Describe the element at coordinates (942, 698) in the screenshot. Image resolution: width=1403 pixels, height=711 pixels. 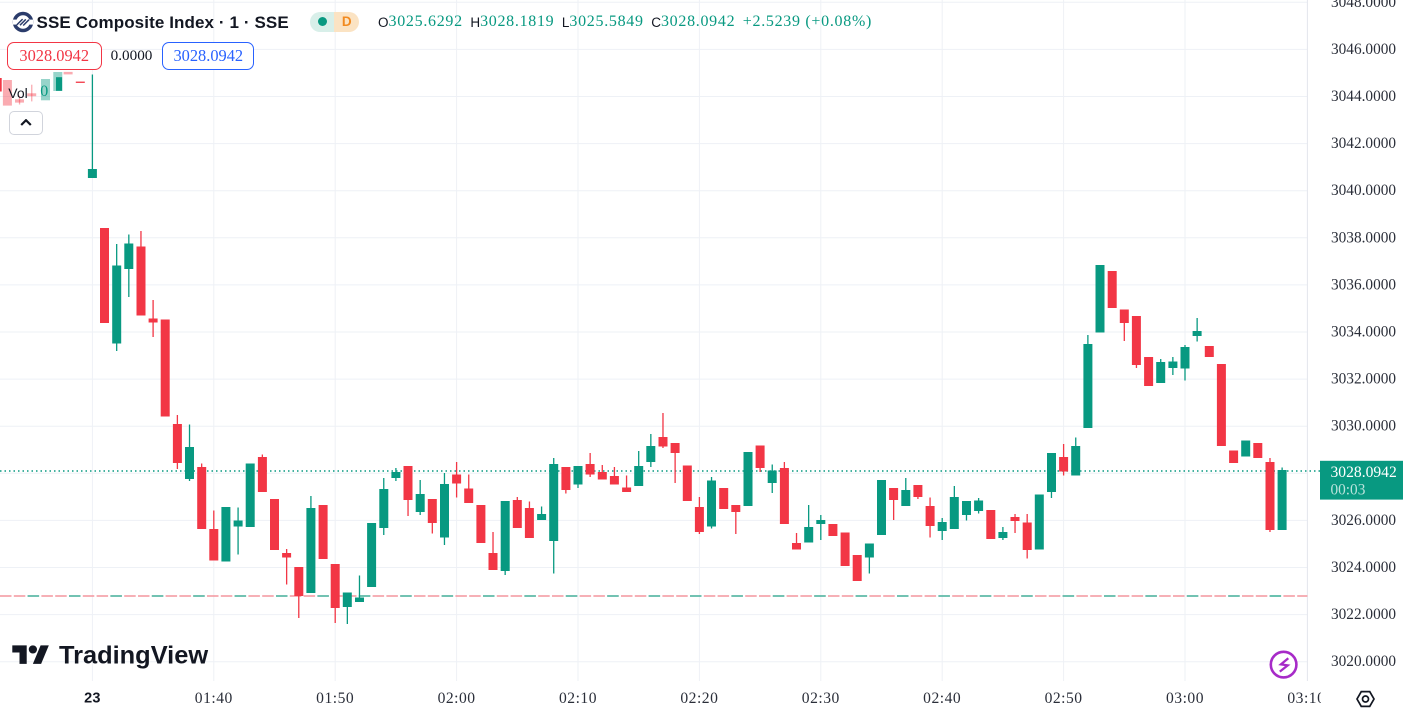
I see `svg-text: 02:40` at that location.